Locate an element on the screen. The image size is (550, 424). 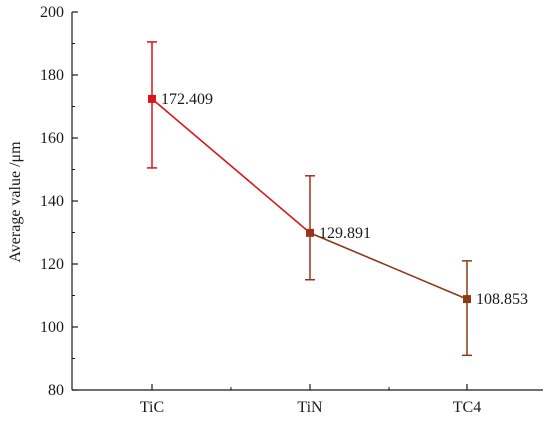
x-tick-label: TiN is located at coordinates (310, 407).